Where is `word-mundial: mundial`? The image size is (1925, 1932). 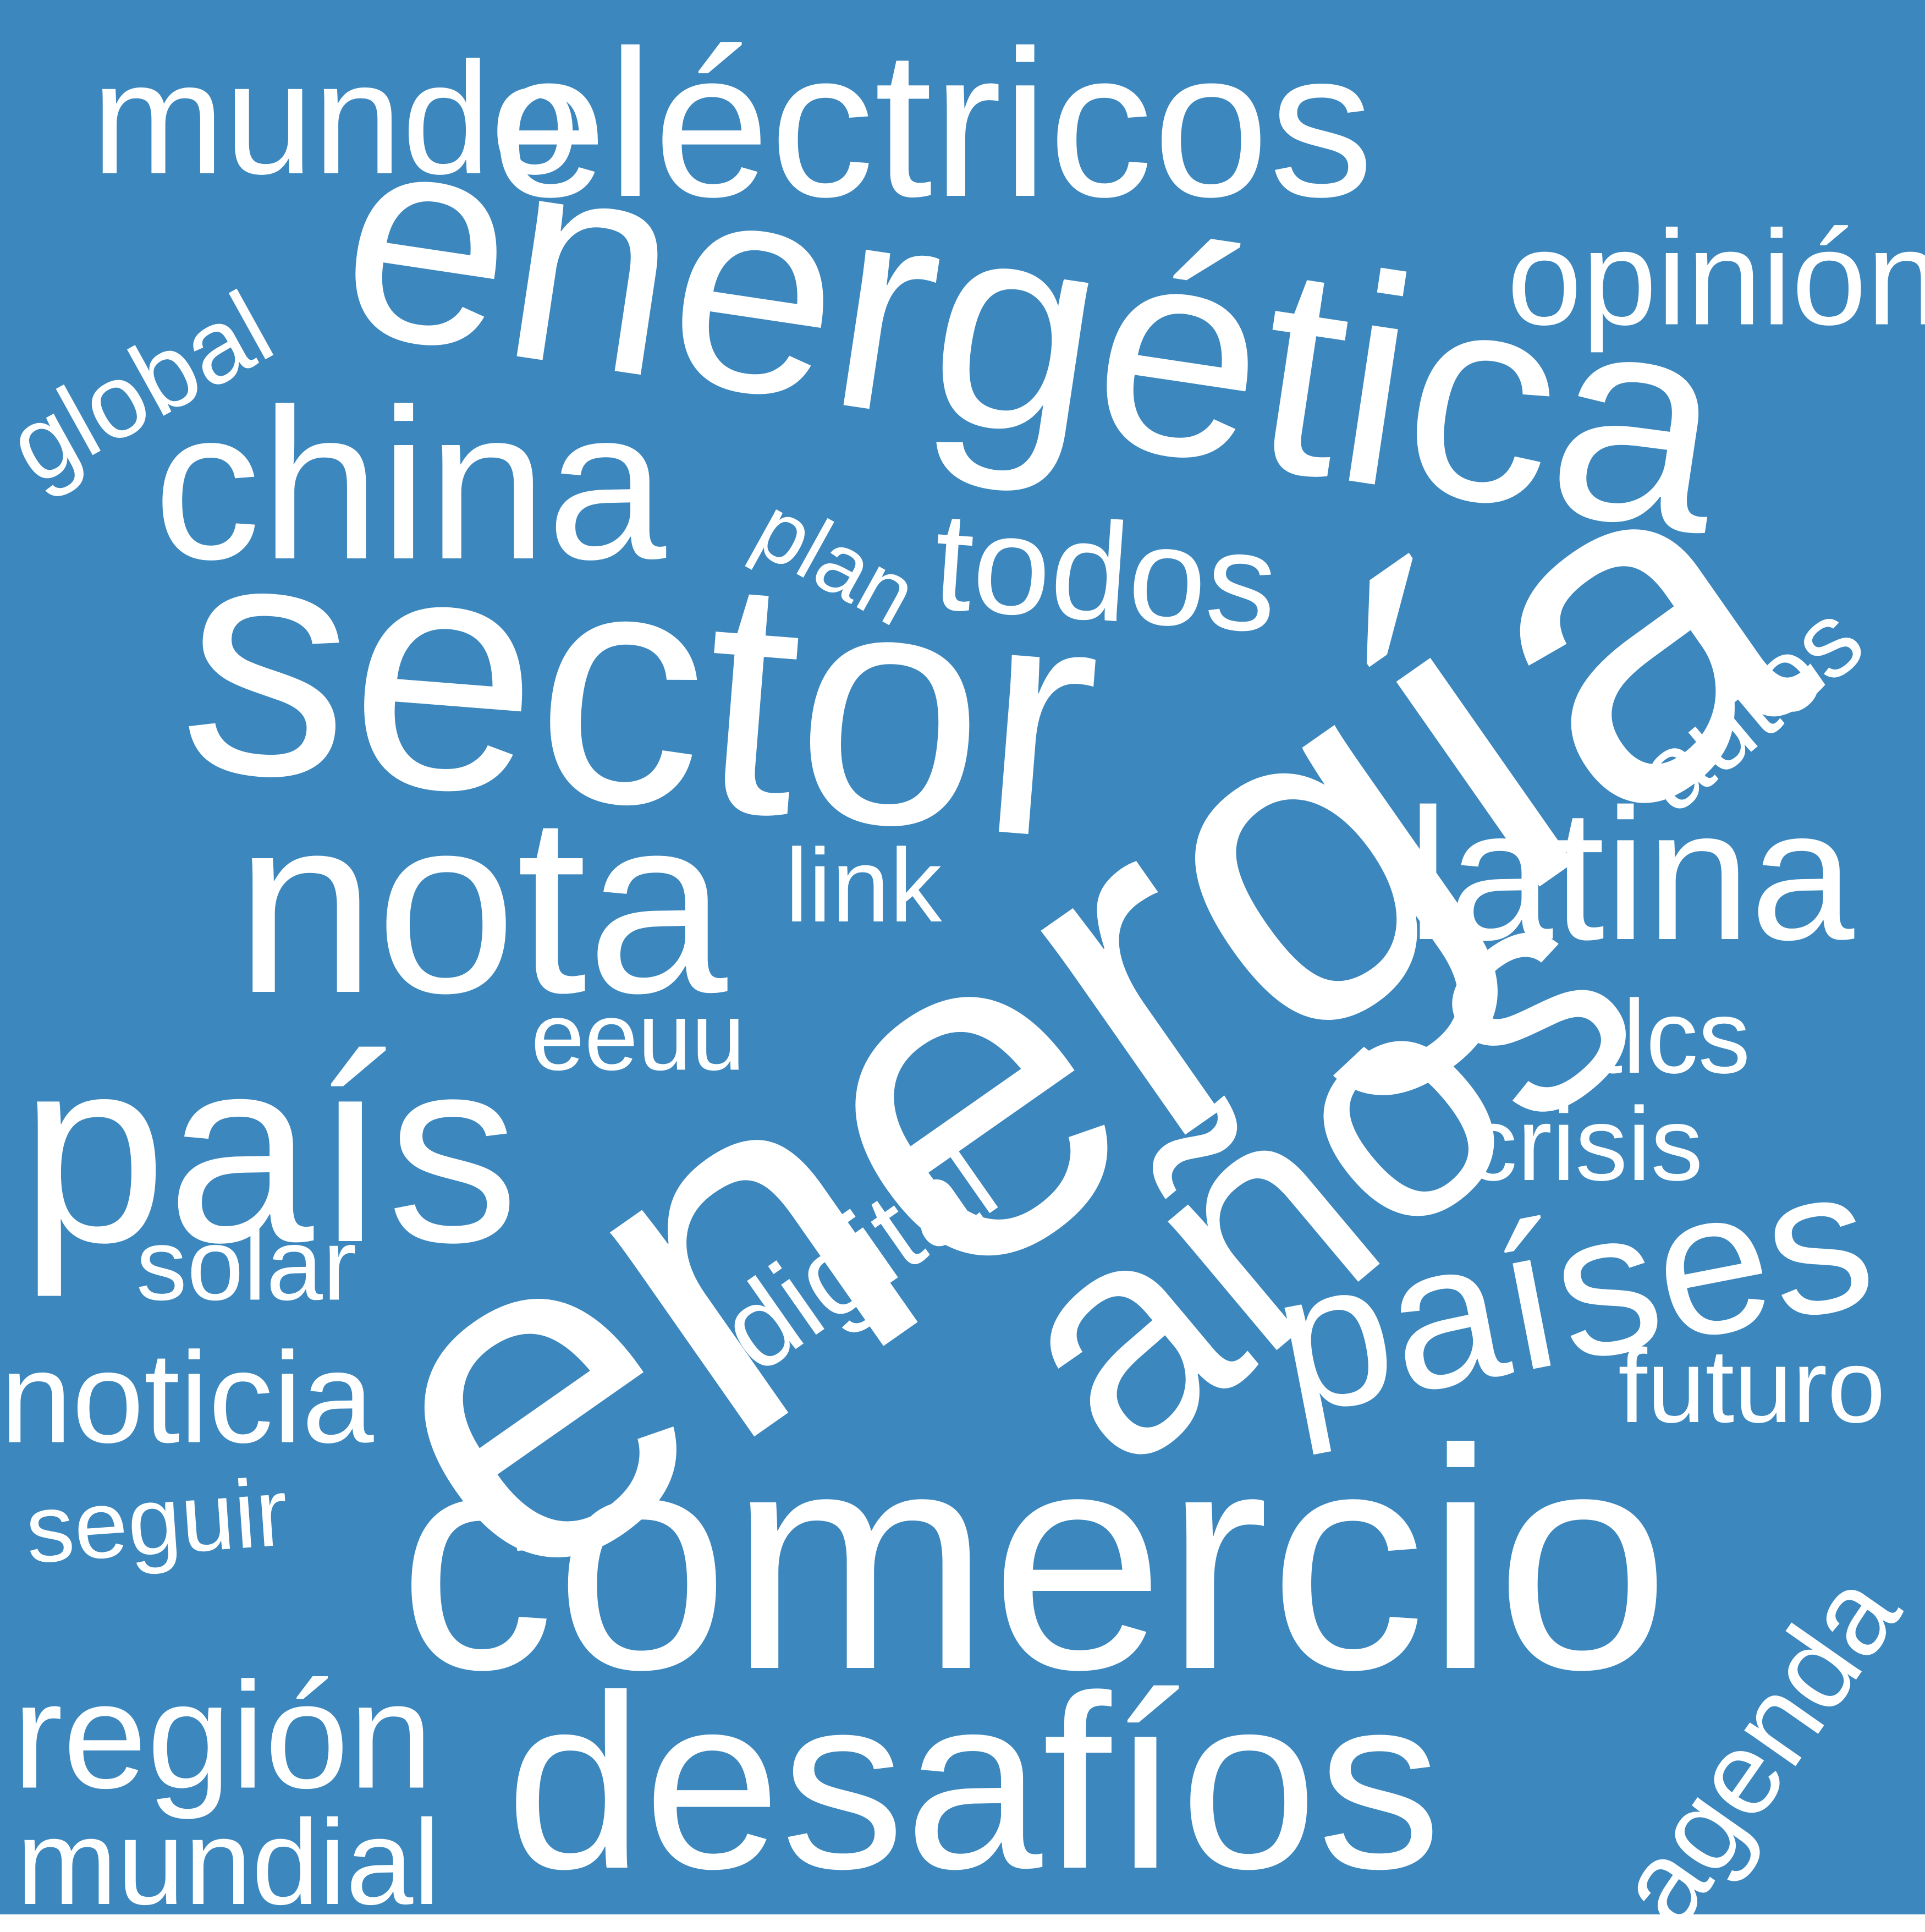
word-mundial: mundial is located at coordinates (228, 1854).